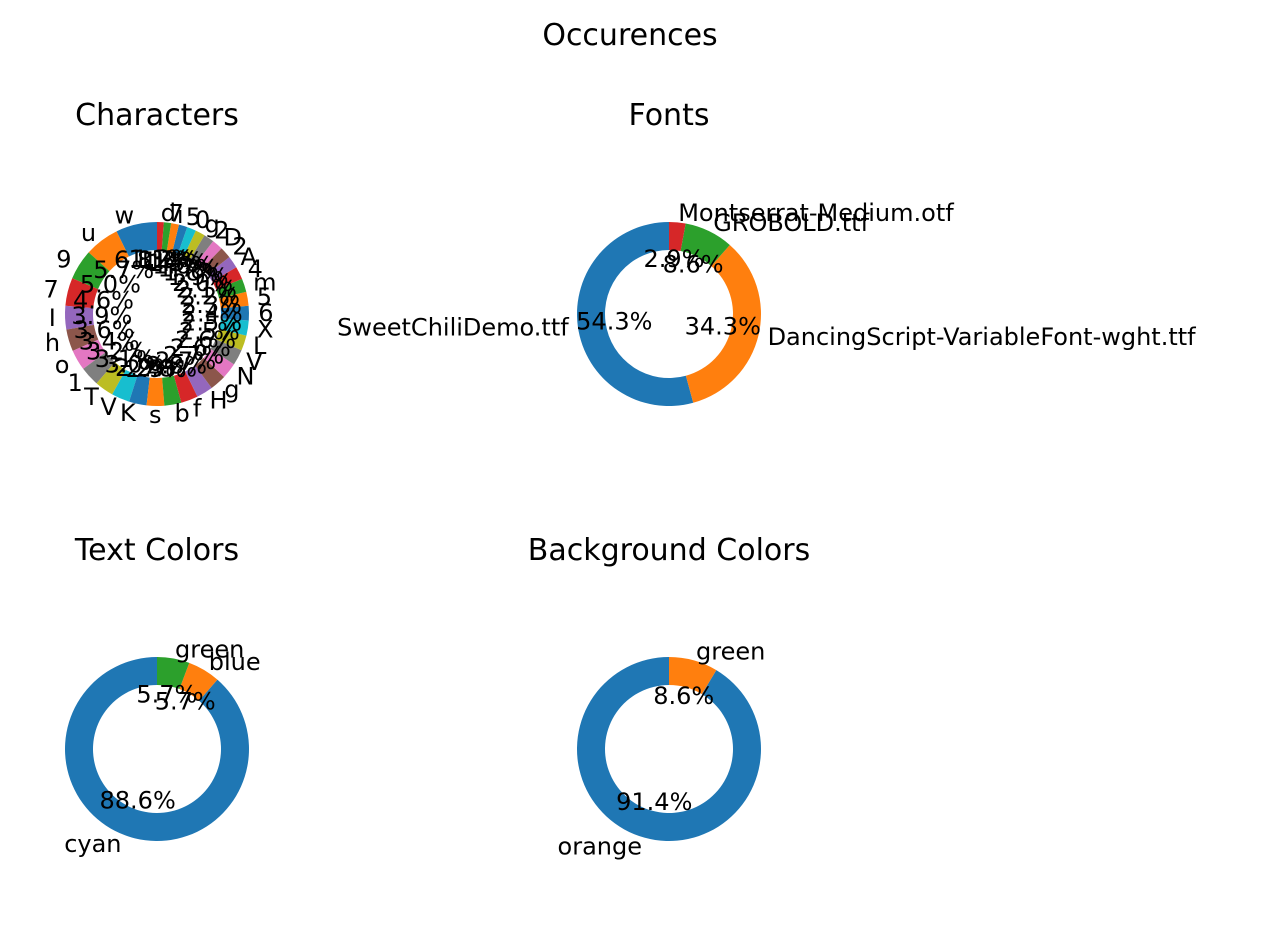 The image size is (1283, 943). What do you see at coordinates (212, 225) in the screenshot?
I see `characters-label-g-28: g` at bounding box center [212, 225].